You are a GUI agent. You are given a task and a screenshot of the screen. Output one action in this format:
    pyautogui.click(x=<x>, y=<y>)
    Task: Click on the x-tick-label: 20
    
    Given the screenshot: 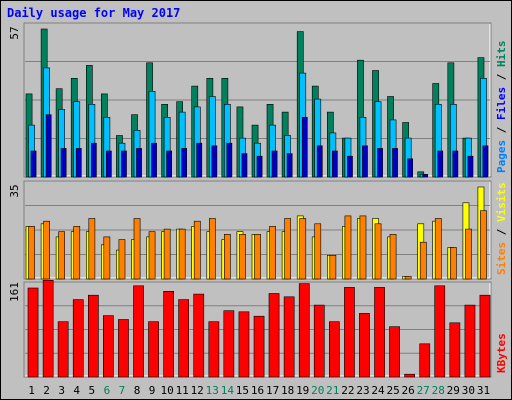 What is the action you would take?
    pyautogui.click(x=317, y=390)
    